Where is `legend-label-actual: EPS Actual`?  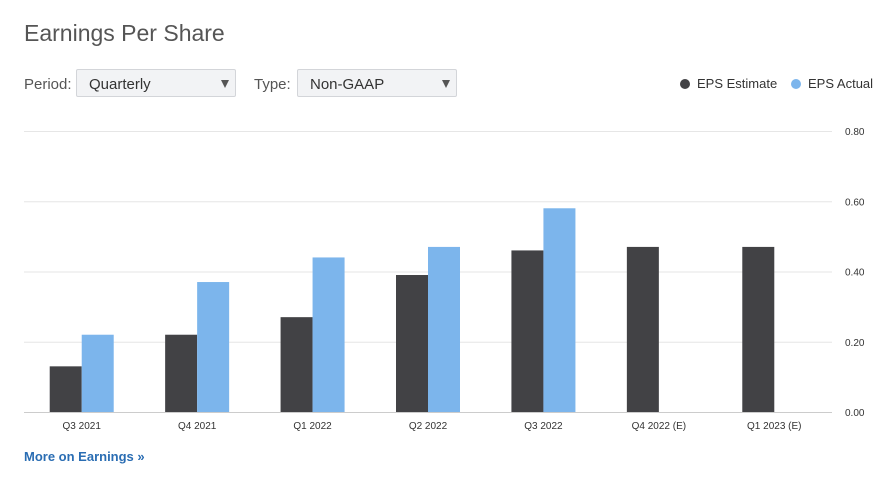
legend-label-actual: EPS Actual is located at coordinates (841, 83).